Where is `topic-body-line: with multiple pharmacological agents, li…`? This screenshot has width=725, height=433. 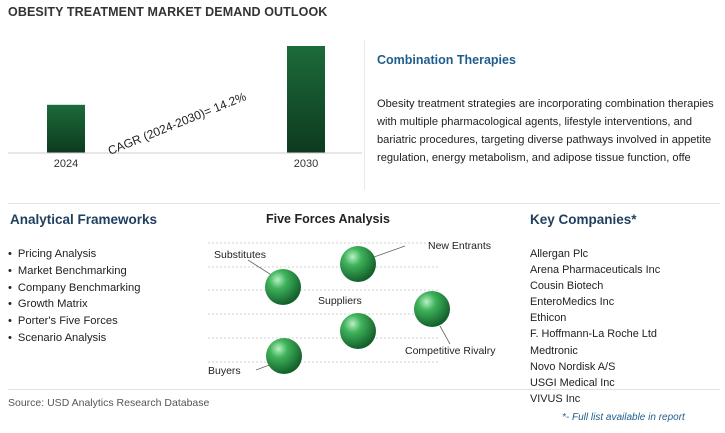 topic-body-line: with multiple pharmacological agents, li… is located at coordinates (535, 122).